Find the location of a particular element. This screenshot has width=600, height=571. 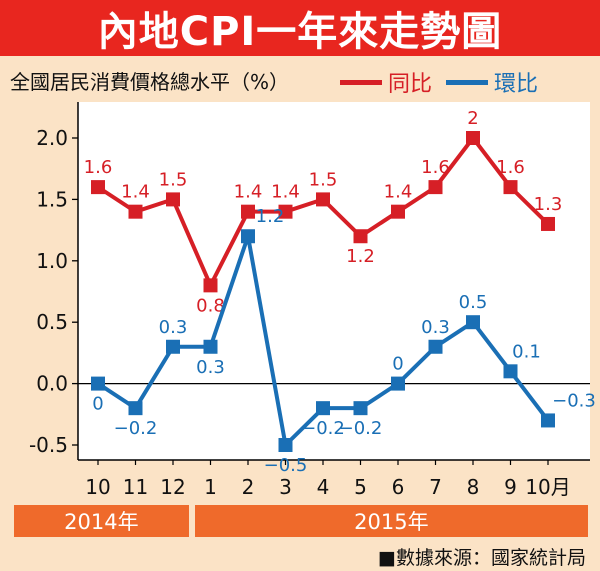

yoy-data-label: 1.2 is located at coordinates (360, 256).